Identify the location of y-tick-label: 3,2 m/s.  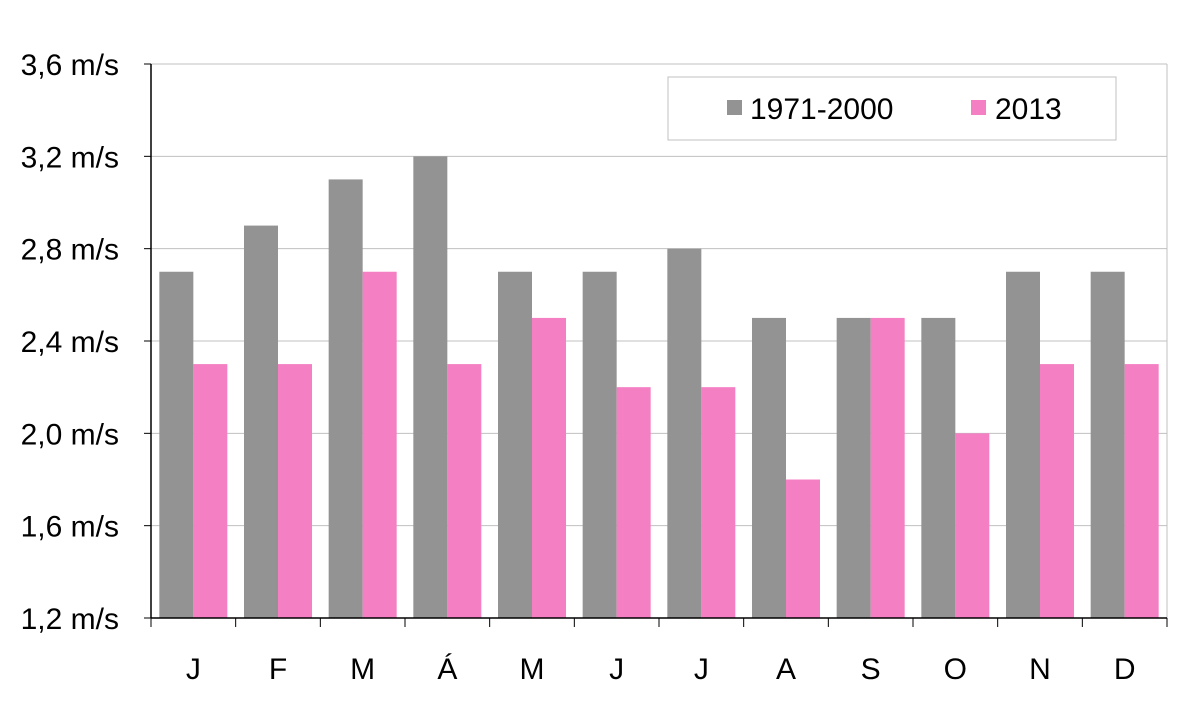
(70, 157).